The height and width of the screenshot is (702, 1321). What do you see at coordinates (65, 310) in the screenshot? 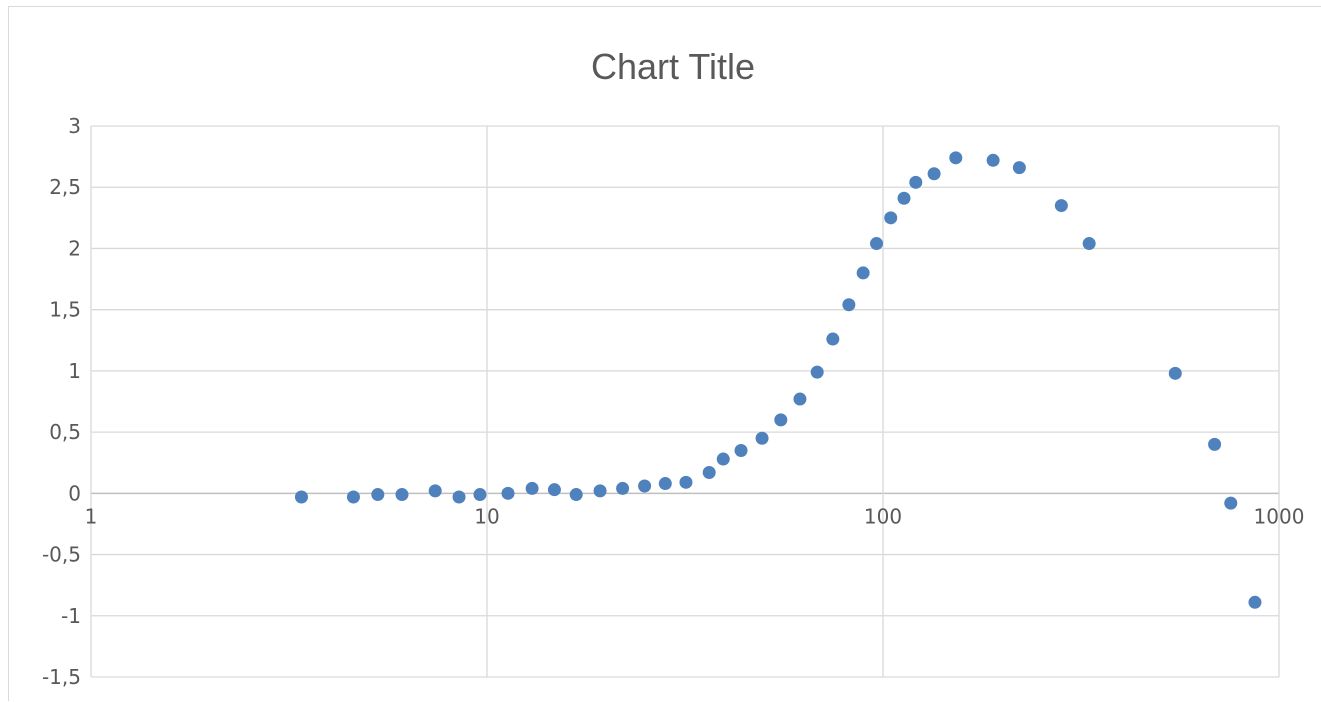
I see `y-tick-label: 1,5` at bounding box center [65, 310].